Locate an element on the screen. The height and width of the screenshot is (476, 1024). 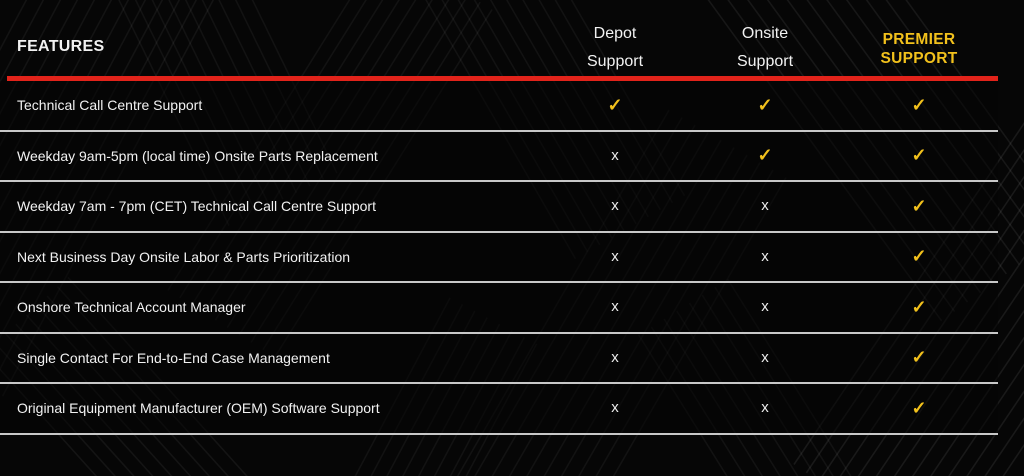
header-red-divider is located at coordinates (502, 78).